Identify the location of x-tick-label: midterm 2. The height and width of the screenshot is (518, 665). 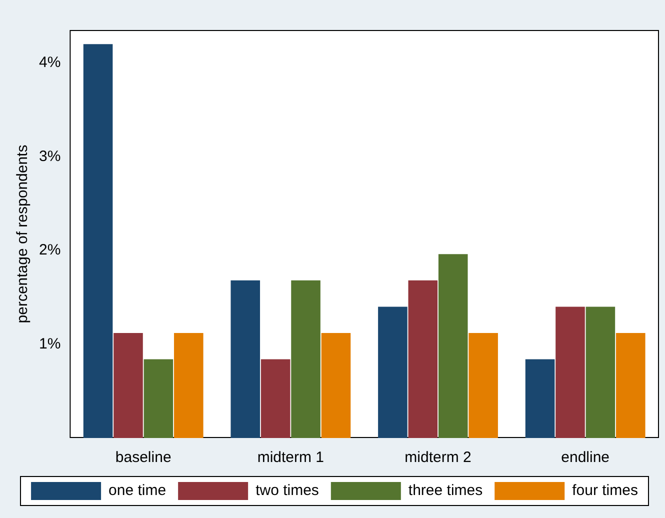
(438, 457).